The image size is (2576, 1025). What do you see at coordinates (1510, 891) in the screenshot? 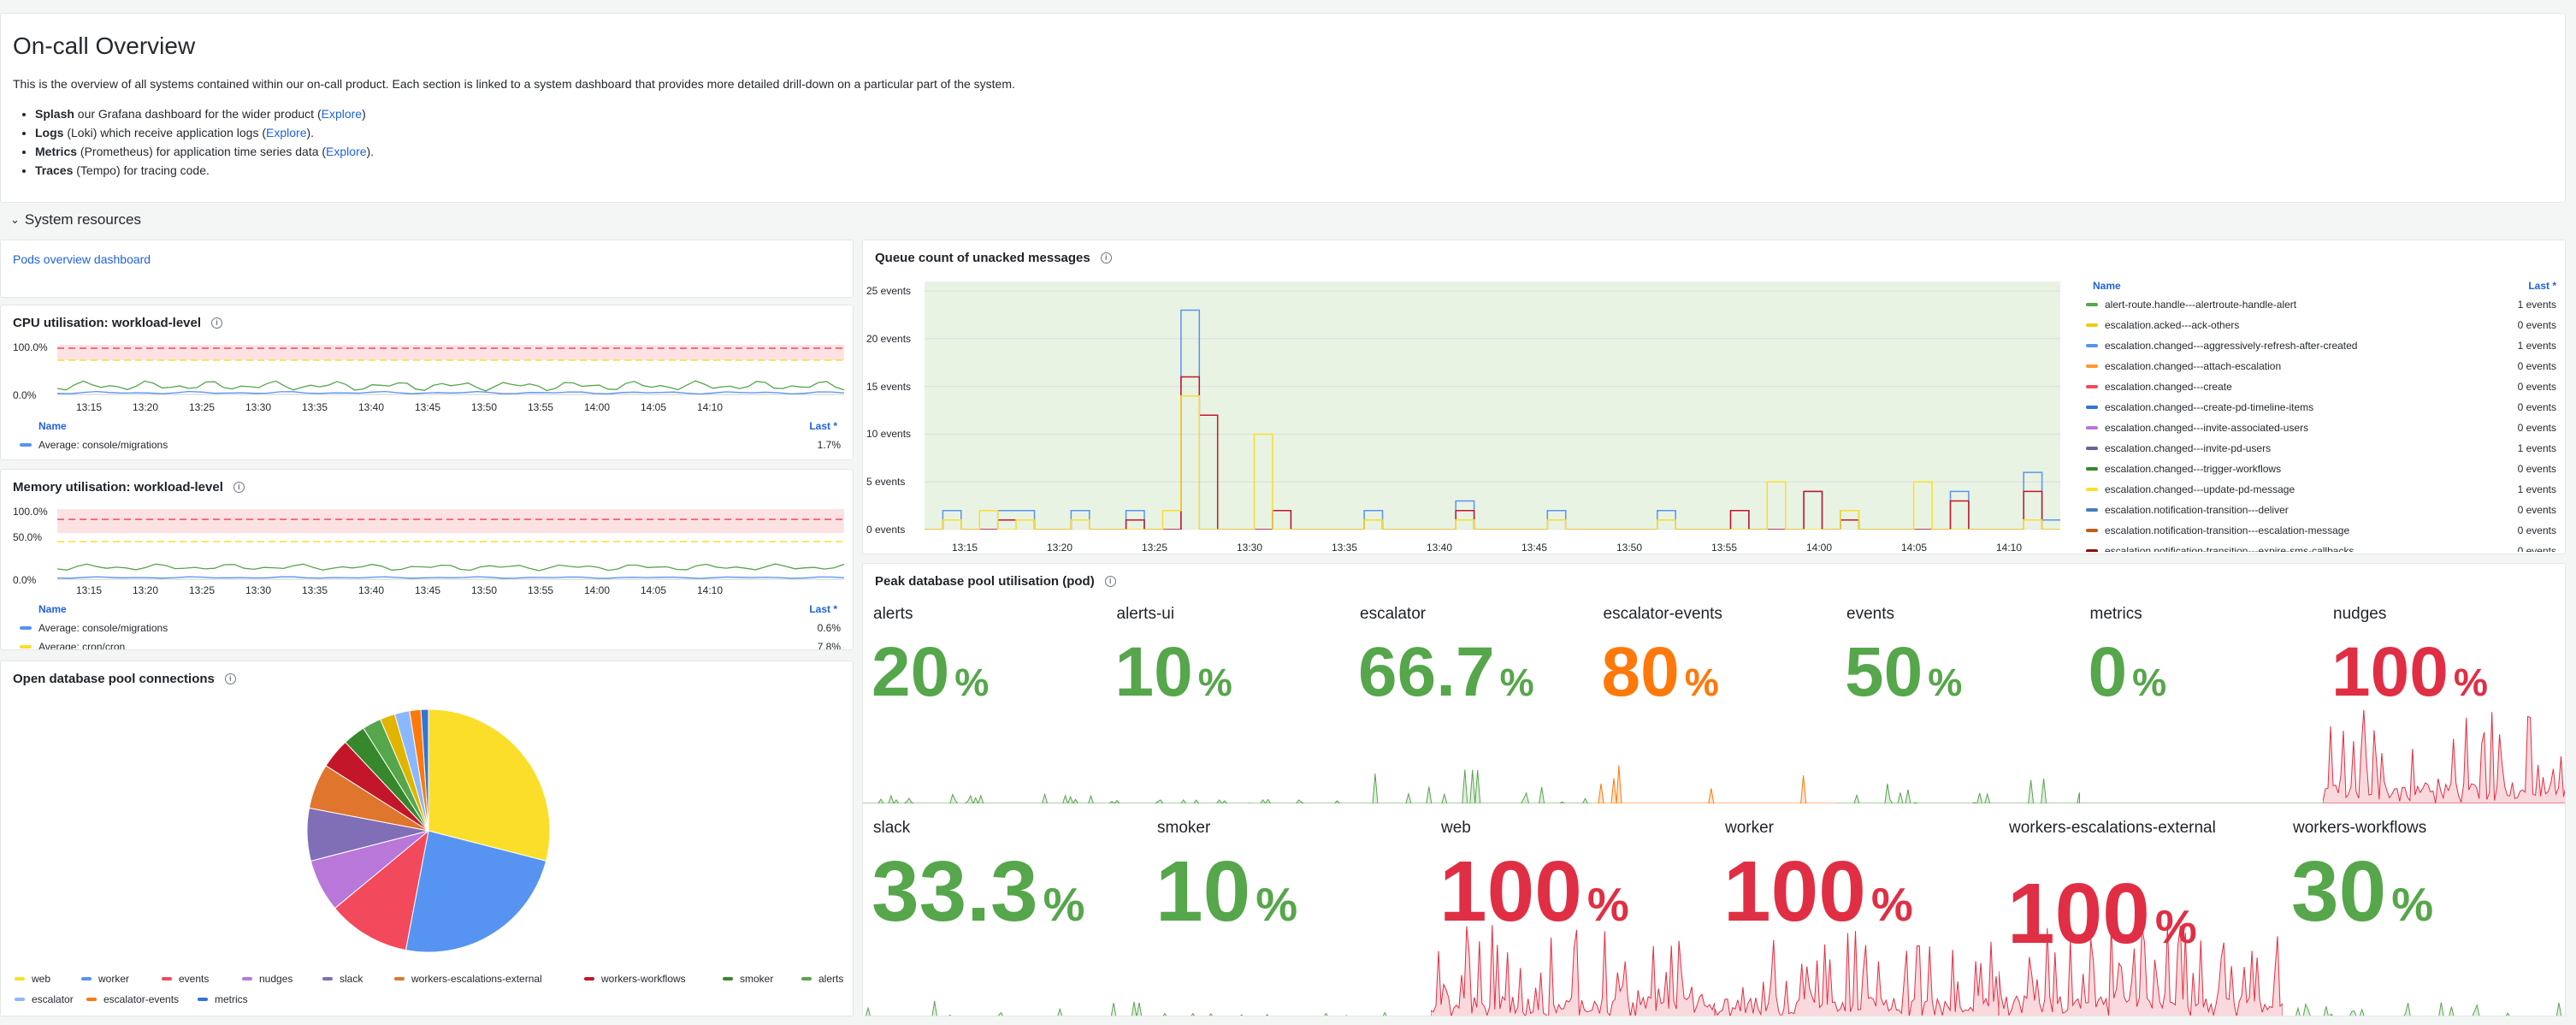
I see `stat-number: 100` at bounding box center [1510, 891].